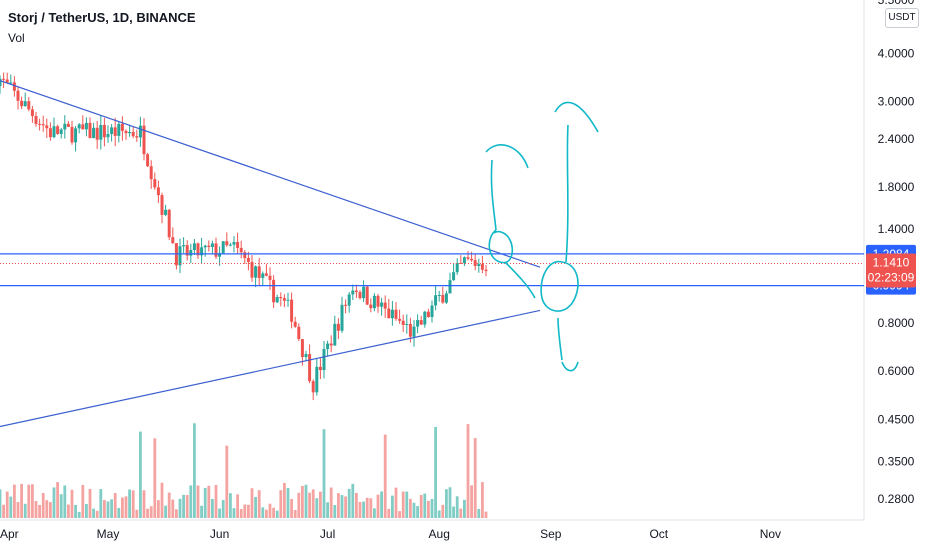 This screenshot has width=932, height=550. I want to click on volume-label: Vol, so click(16, 38).